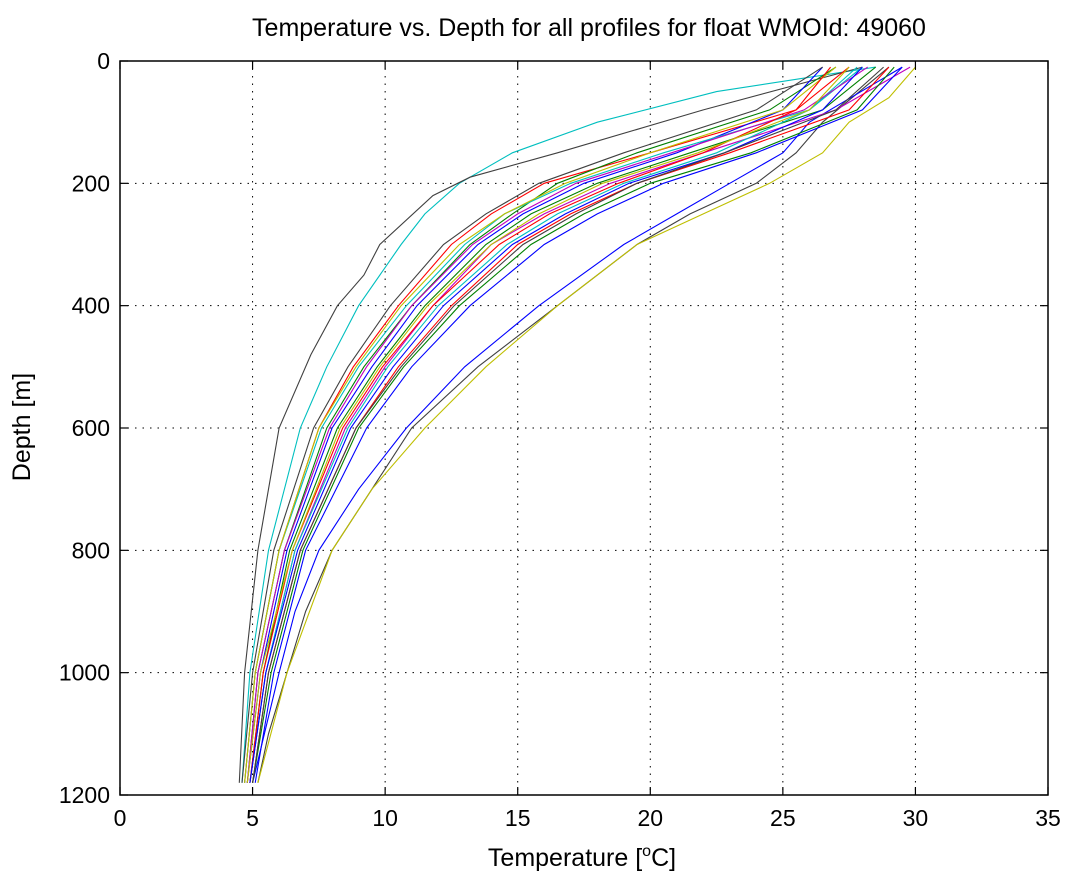 This screenshot has width=1073, height=879. I want to click on y-tick-label: 1000, so click(84, 673).